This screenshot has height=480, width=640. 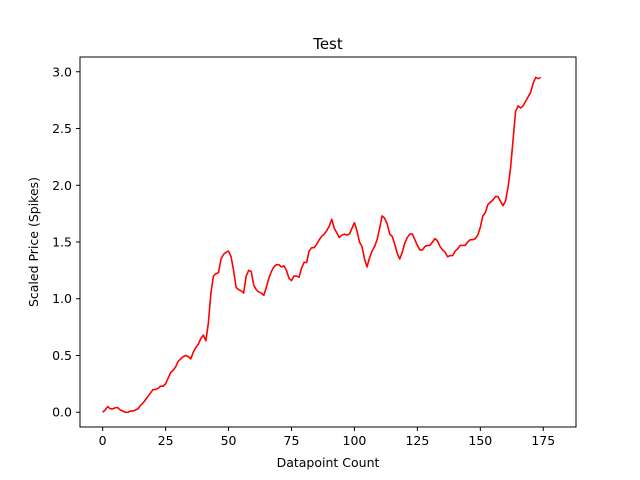 I want to click on y-tick-label: 1.5, so click(x=62, y=242).